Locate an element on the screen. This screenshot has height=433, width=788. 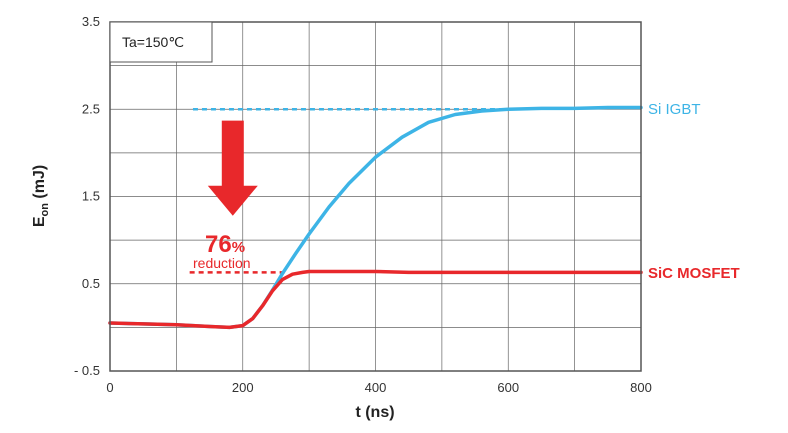
y-tick-label: 0.5 is located at coordinates (91, 283).